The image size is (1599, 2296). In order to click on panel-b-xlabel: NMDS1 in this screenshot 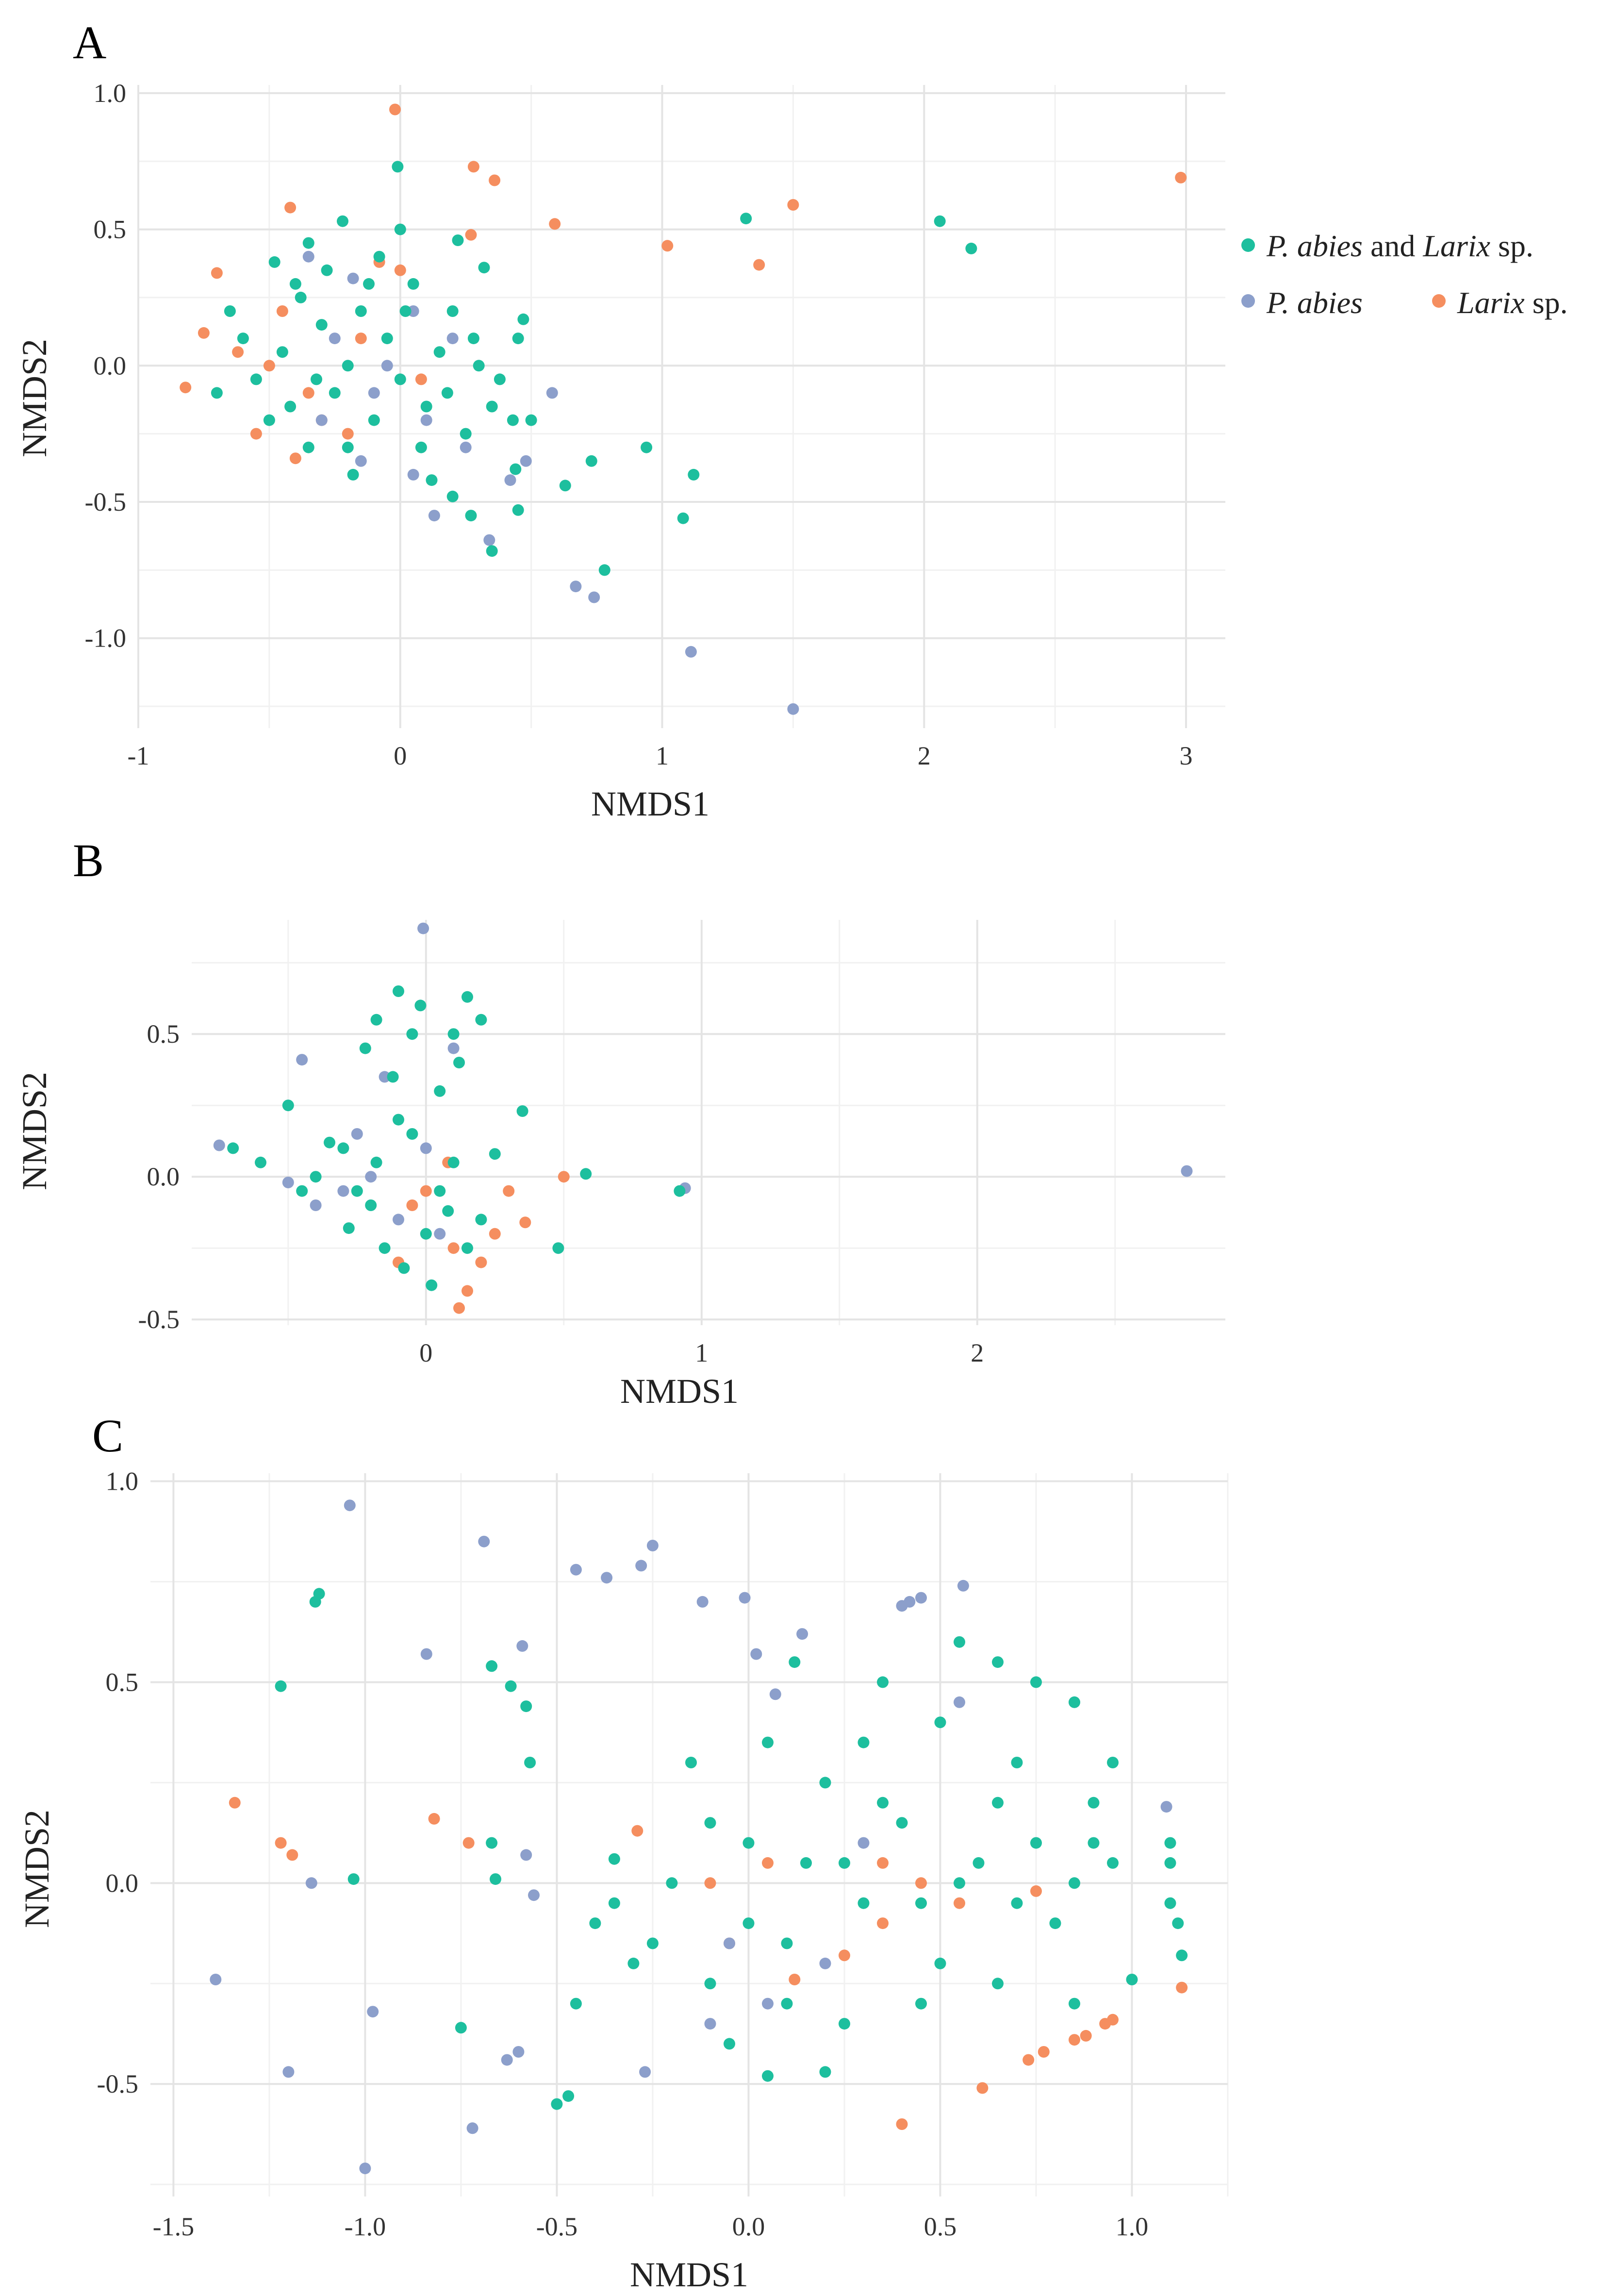, I will do `click(679, 1391)`.